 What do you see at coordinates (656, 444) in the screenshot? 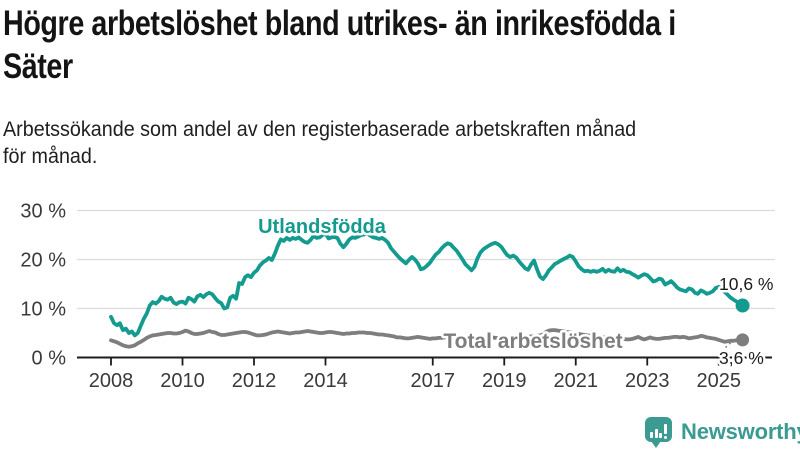
I see `speech-bubble-tail` at bounding box center [656, 444].